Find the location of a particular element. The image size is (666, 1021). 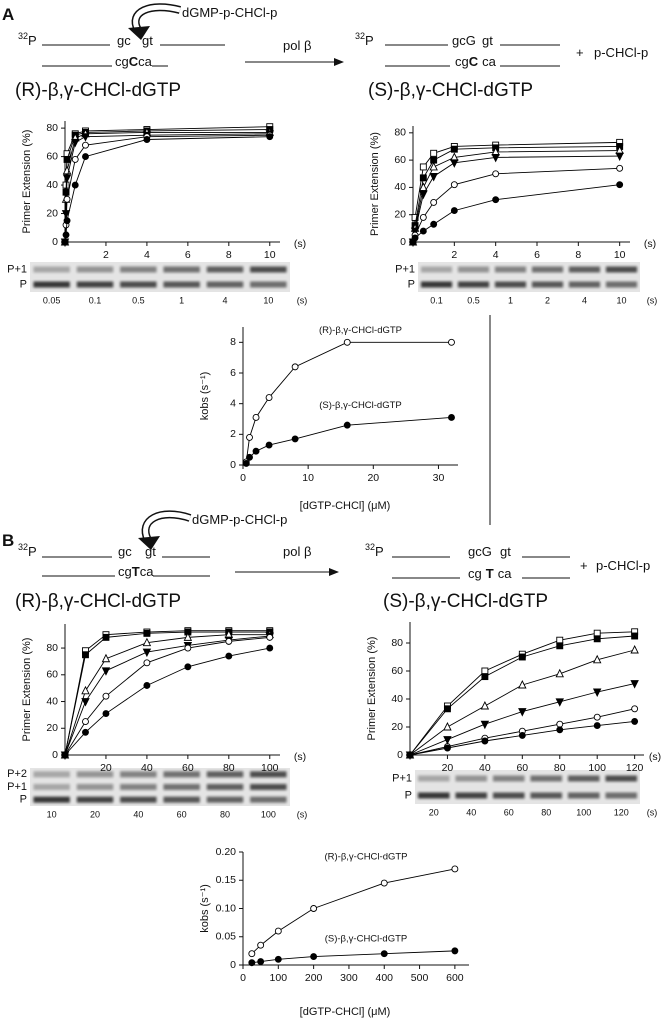

x-axis-label: [dGTP-CHCl] (μM) is located at coordinates (345, 1012).